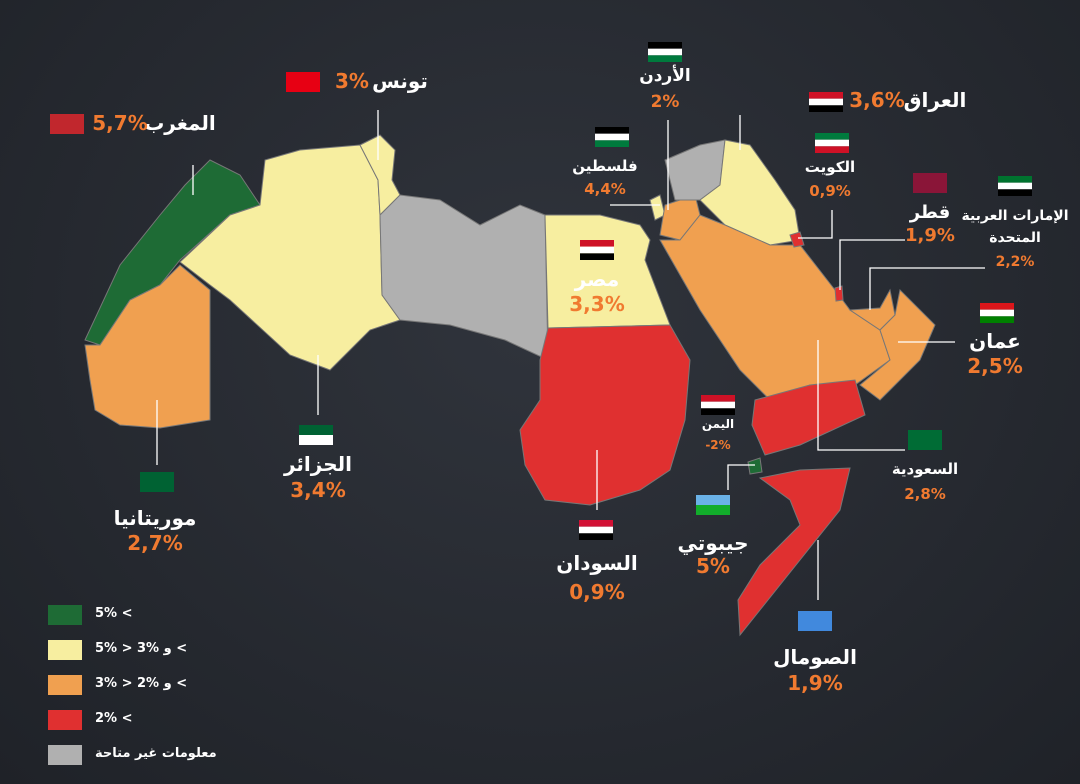 The height and width of the screenshot is (784, 1080). Describe the element at coordinates (1015, 262) in the screenshot. I see `country-value: 2,2%` at that location.